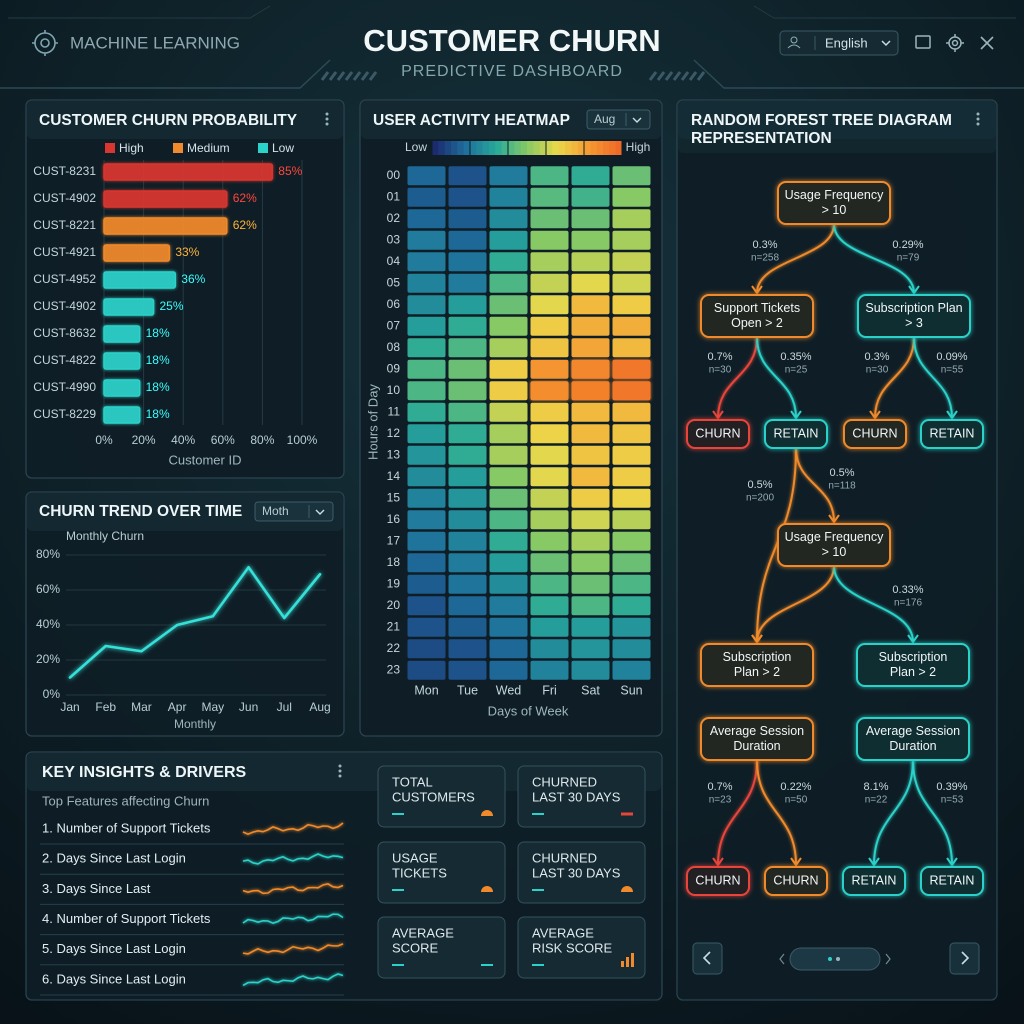  I want to click on edge-share: 8.1%, so click(875, 787).